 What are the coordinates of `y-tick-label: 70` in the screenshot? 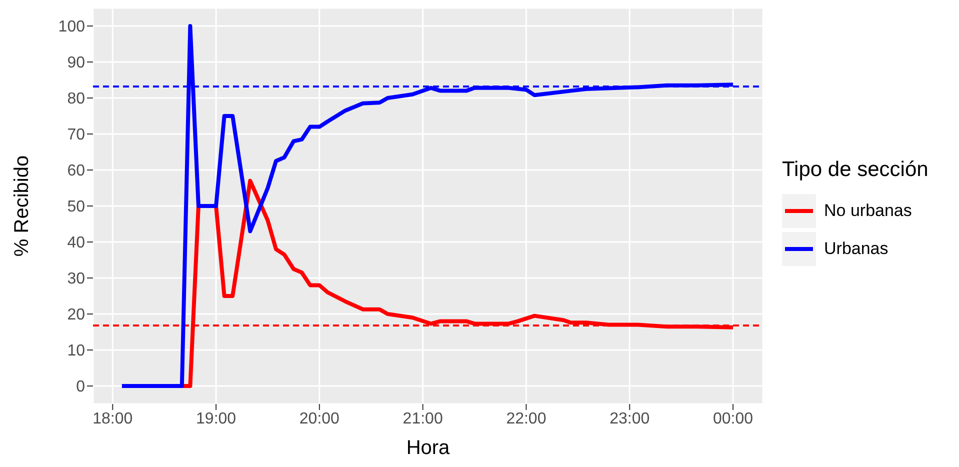 It's located at (76, 135).